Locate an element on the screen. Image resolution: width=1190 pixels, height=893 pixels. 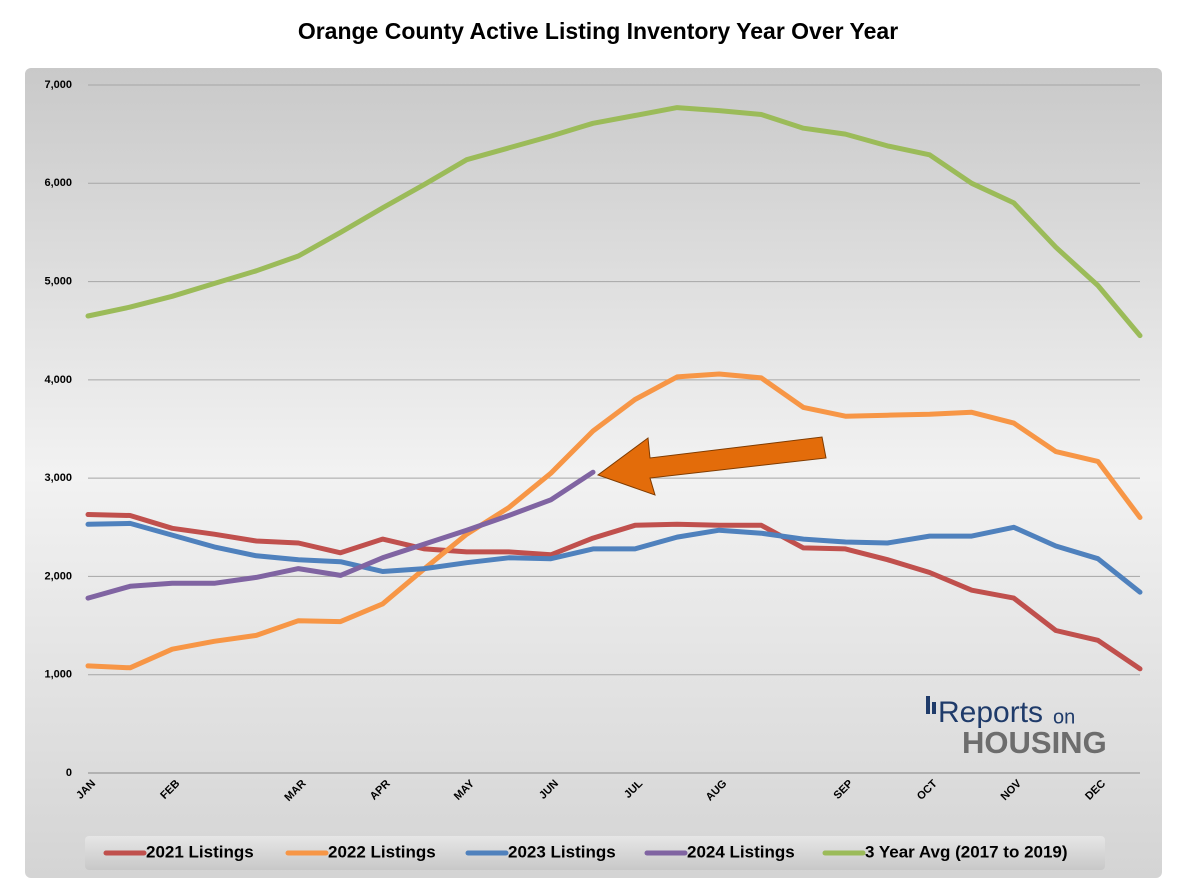
legend-box is located at coordinates (595, 853).